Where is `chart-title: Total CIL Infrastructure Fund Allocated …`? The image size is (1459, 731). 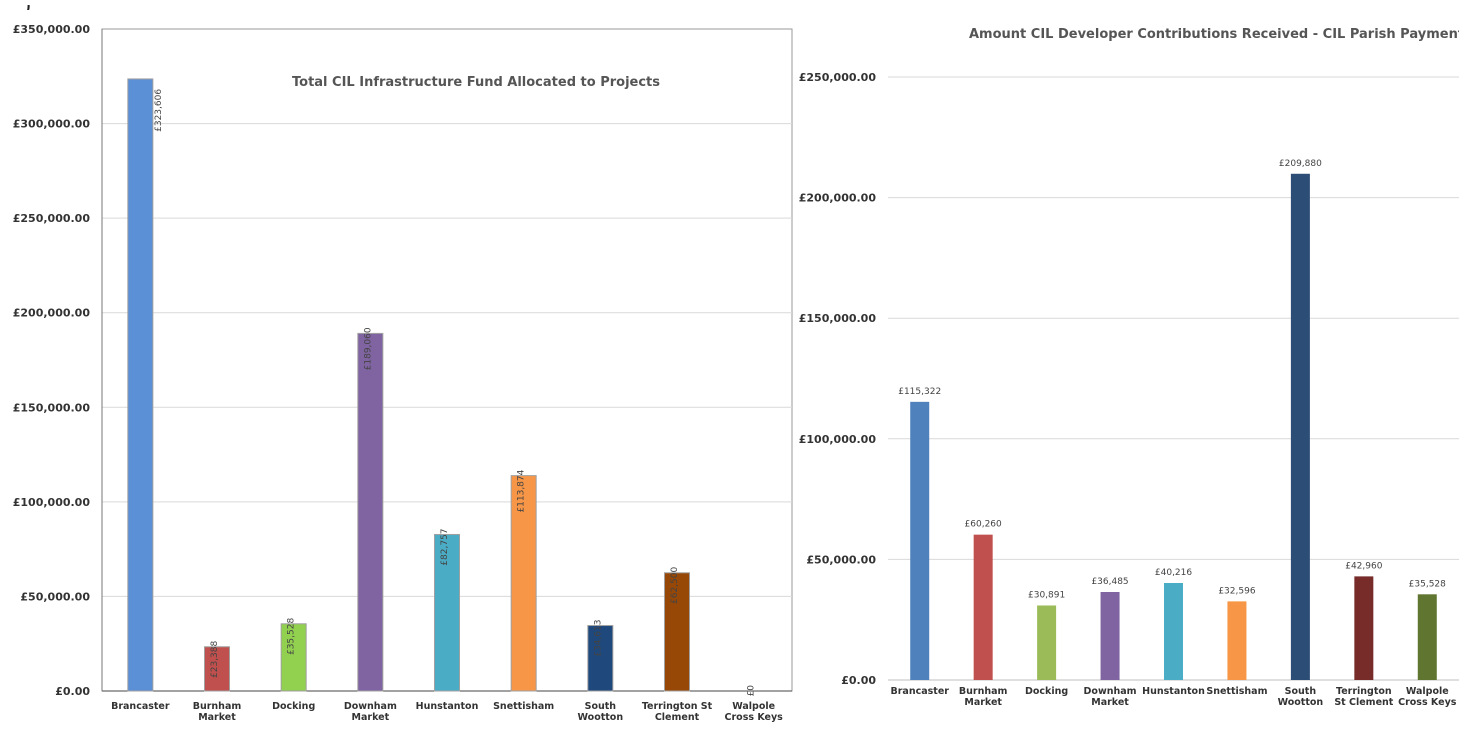 chart-title: Total CIL Infrastructure Fund Allocated … is located at coordinates (476, 82).